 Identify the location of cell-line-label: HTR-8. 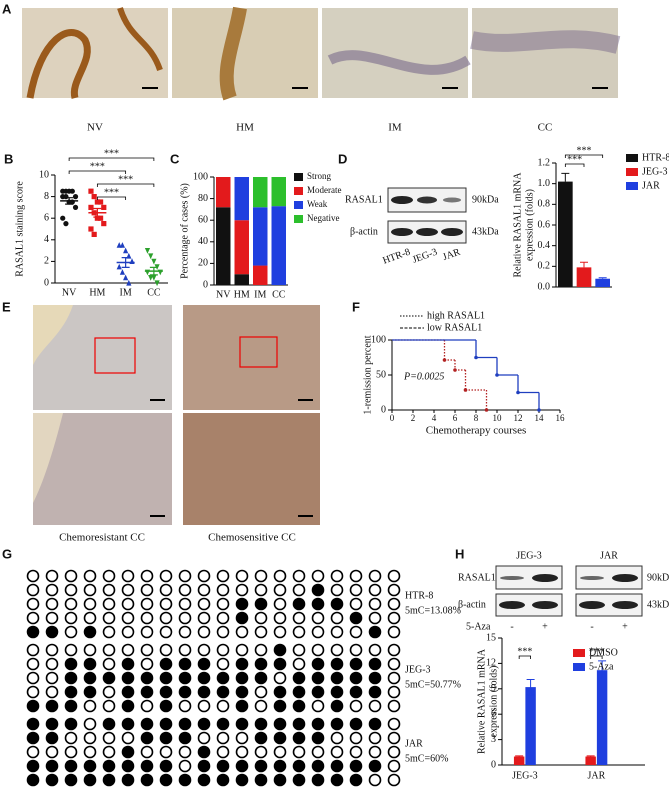
(419, 595).